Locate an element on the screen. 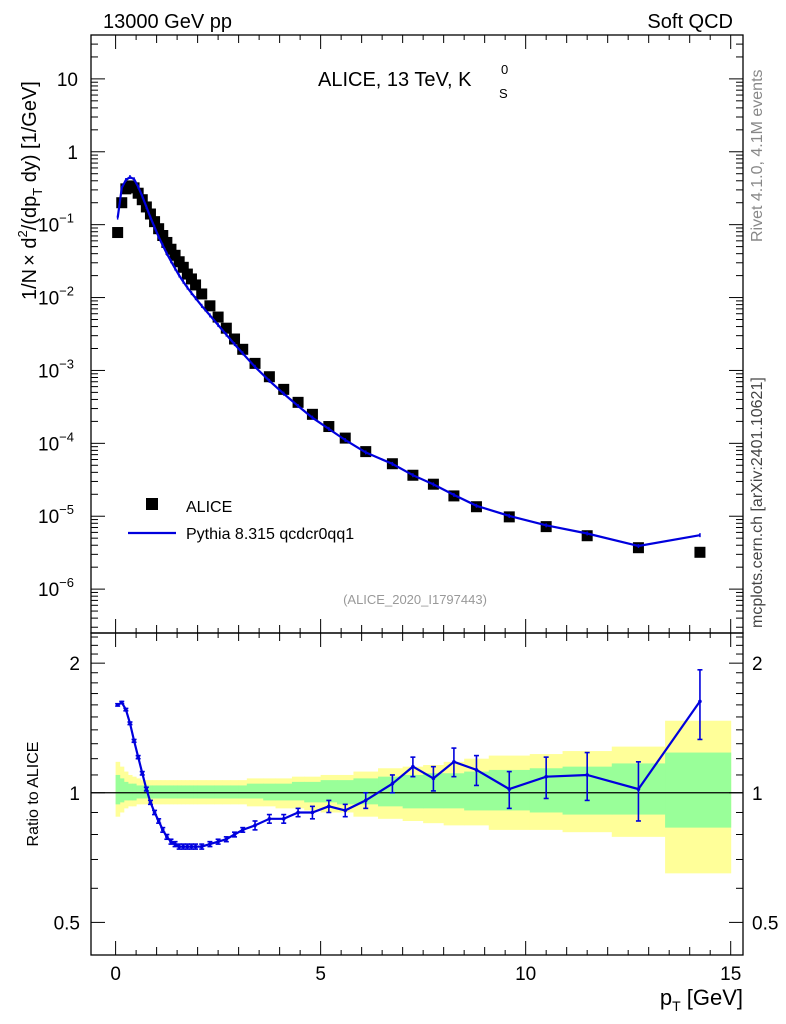 The width and height of the screenshot is (786, 1024). legend-marker-data is located at coordinates (152, 504).